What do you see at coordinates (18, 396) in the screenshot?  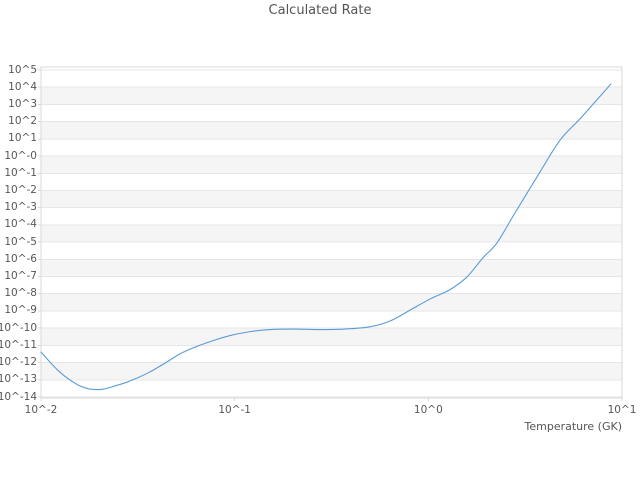 I see `y-tick-label: 10^-14` at bounding box center [18, 396].